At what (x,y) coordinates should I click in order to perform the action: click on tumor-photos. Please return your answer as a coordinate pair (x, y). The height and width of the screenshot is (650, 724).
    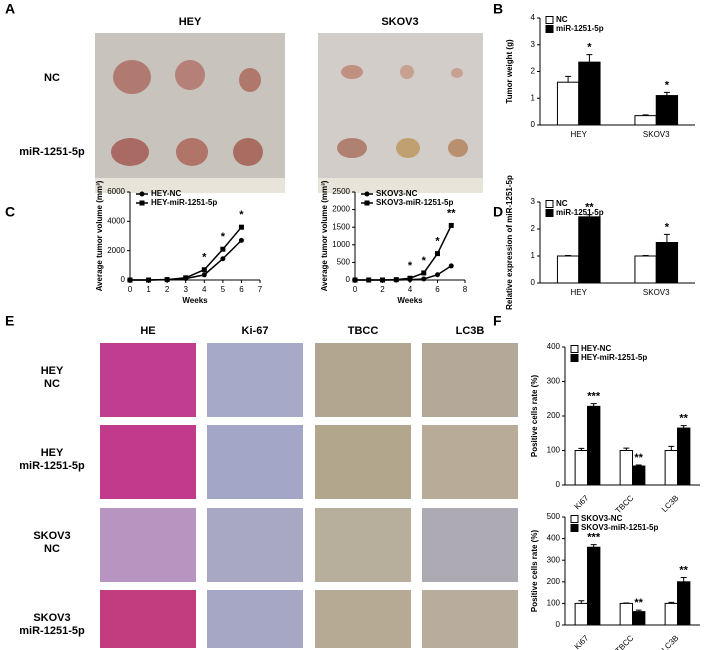
    Looking at the image, I should click on (289, 113).